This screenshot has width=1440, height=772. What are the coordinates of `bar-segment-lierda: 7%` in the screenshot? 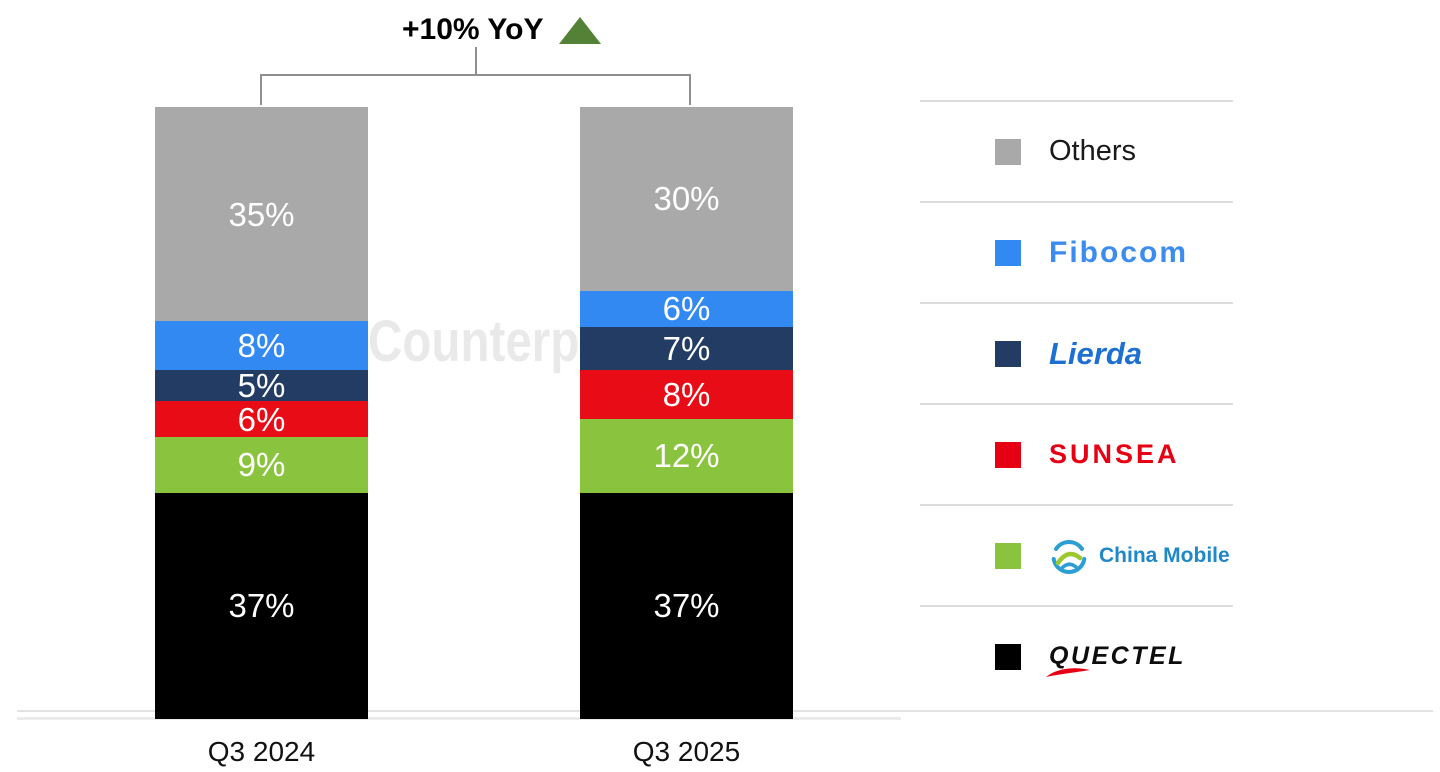 It's located at (686, 349).